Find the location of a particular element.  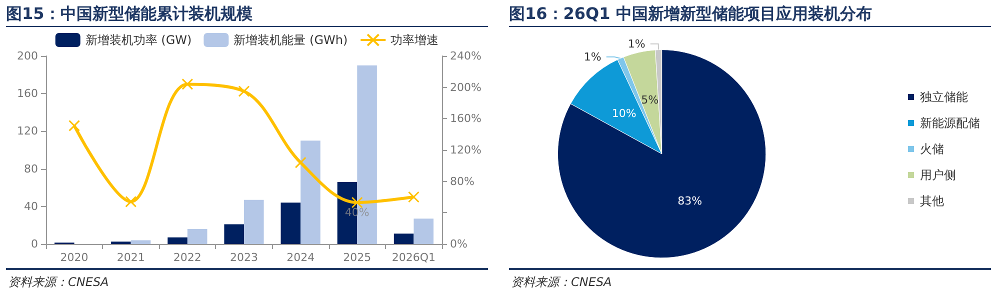

legend-label: 功率增速 is located at coordinates (414, 40).